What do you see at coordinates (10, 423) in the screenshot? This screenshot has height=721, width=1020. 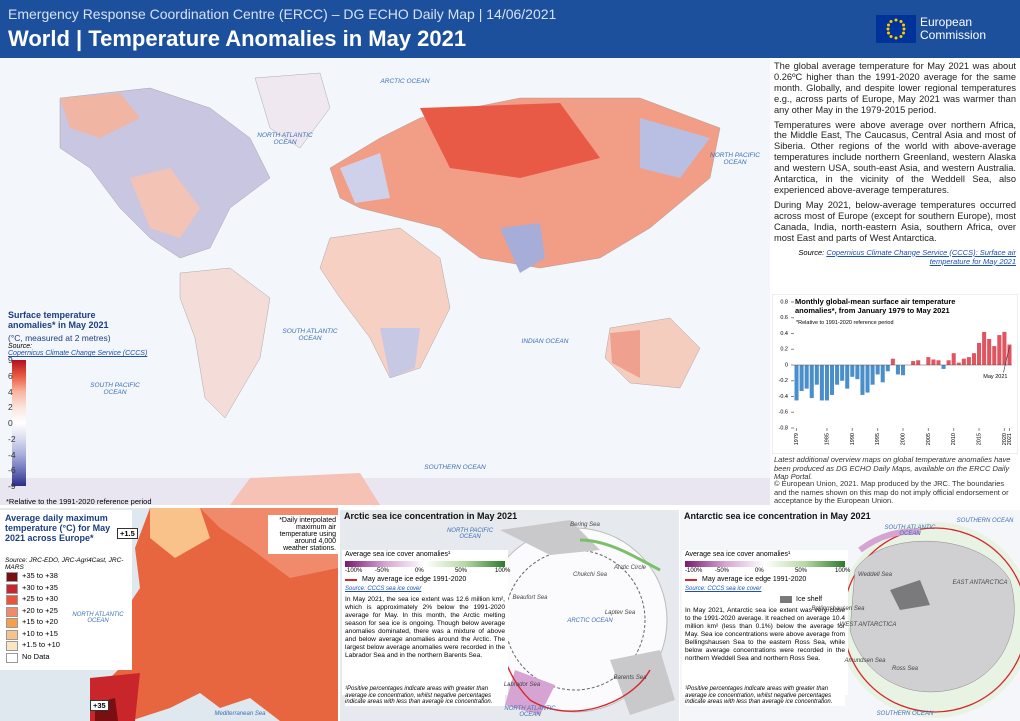 I see `scale-tick-label: 0` at bounding box center [10, 423].